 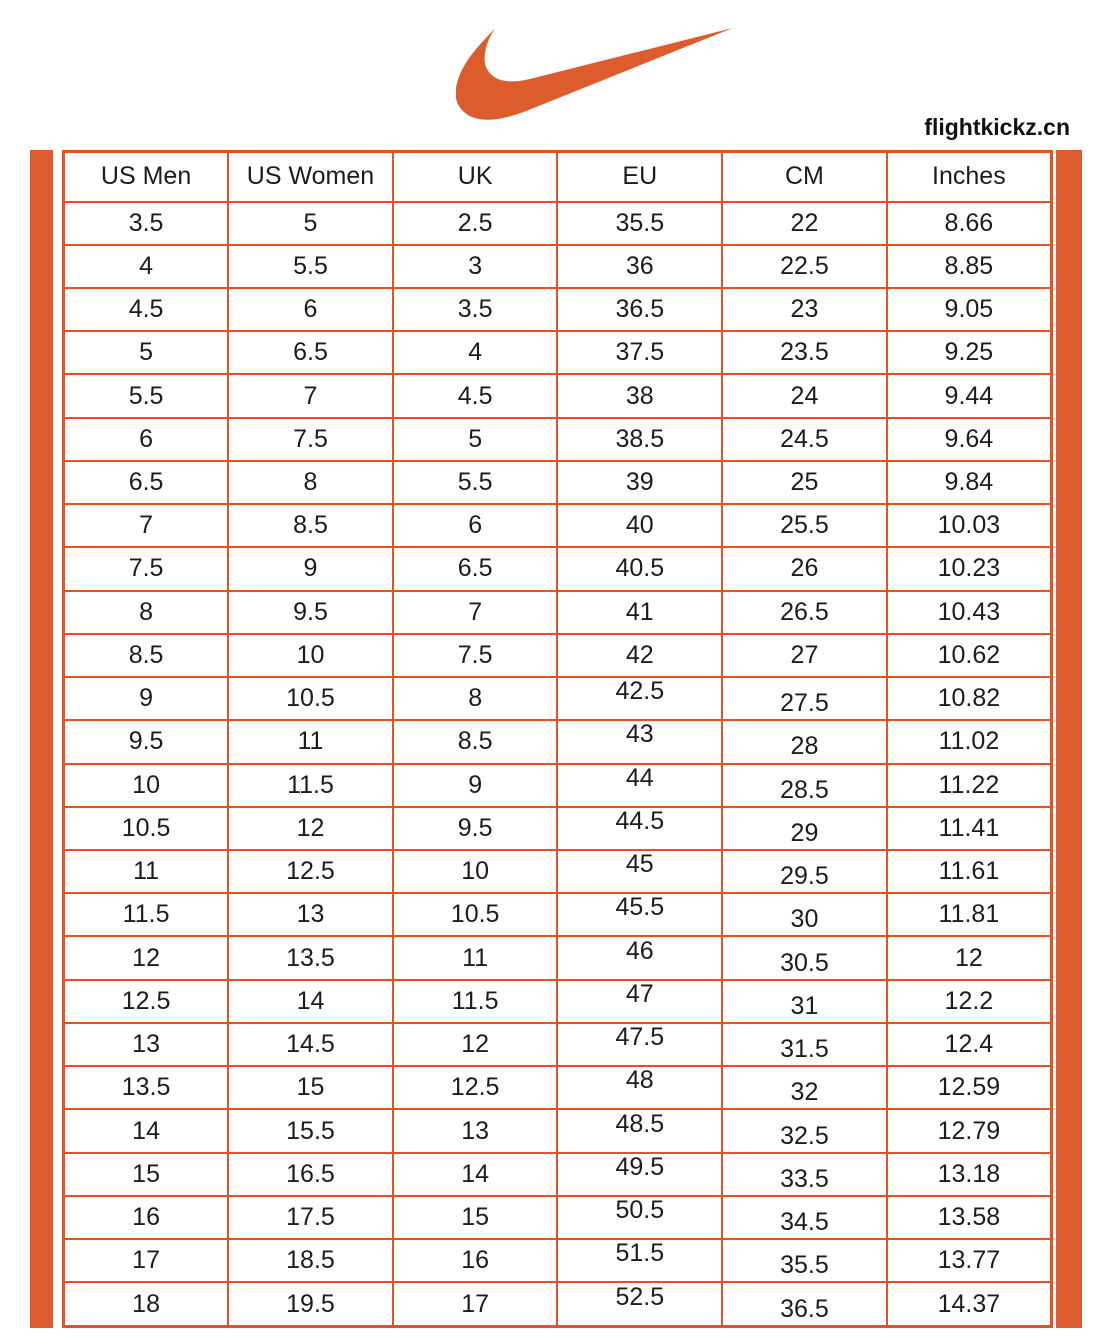 What do you see at coordinates (146, 1001) in the screenshot?
I see `table-cell: 12.5` at bounding box center [146, 1001].